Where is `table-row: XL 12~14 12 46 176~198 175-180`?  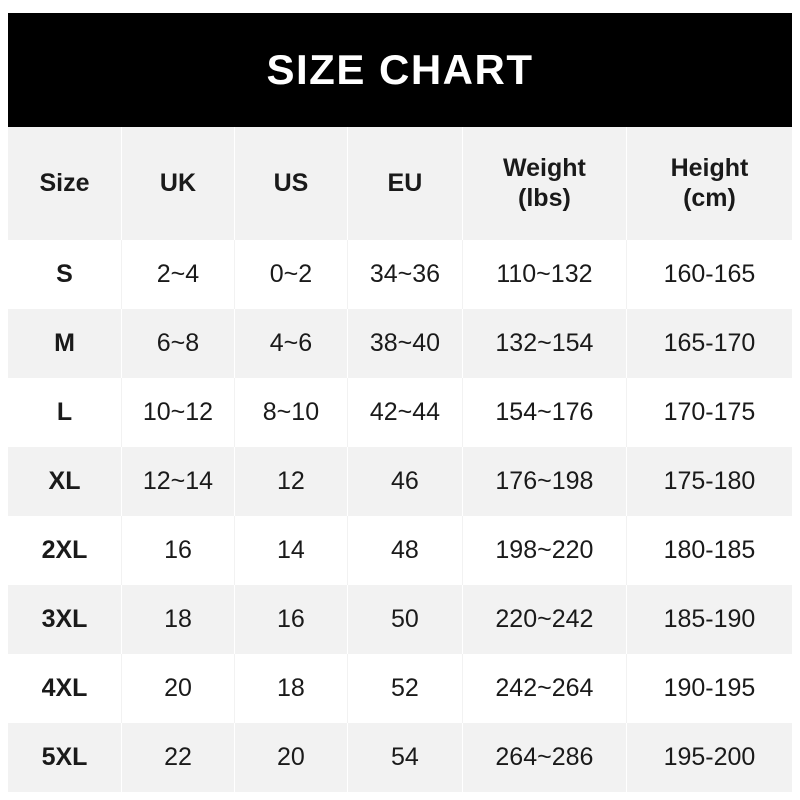
table-row: XL 12~14 12 46 176~198 175-180 is located at coordinates (400, 481).